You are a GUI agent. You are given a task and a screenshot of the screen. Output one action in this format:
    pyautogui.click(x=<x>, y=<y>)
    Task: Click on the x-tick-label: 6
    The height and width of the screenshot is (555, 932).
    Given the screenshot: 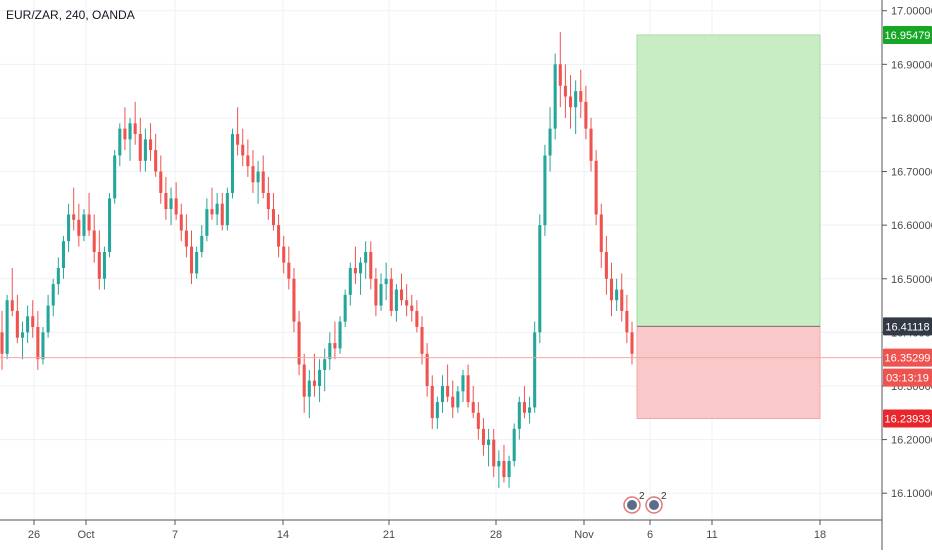 What is the action you would take?
    pyautogui.click(x=650, y=535)
    